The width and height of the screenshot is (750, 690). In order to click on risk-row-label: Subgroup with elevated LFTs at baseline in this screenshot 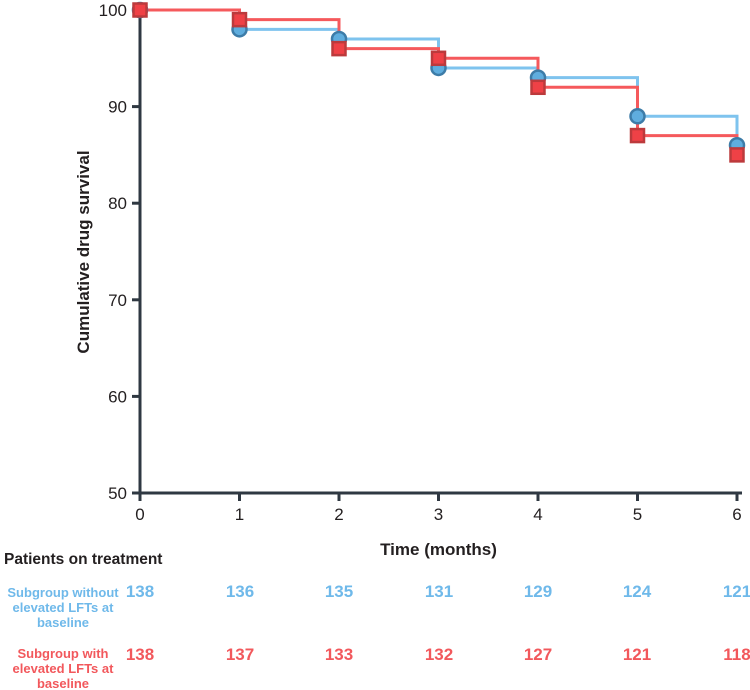, I will do `click(63, 668)`.